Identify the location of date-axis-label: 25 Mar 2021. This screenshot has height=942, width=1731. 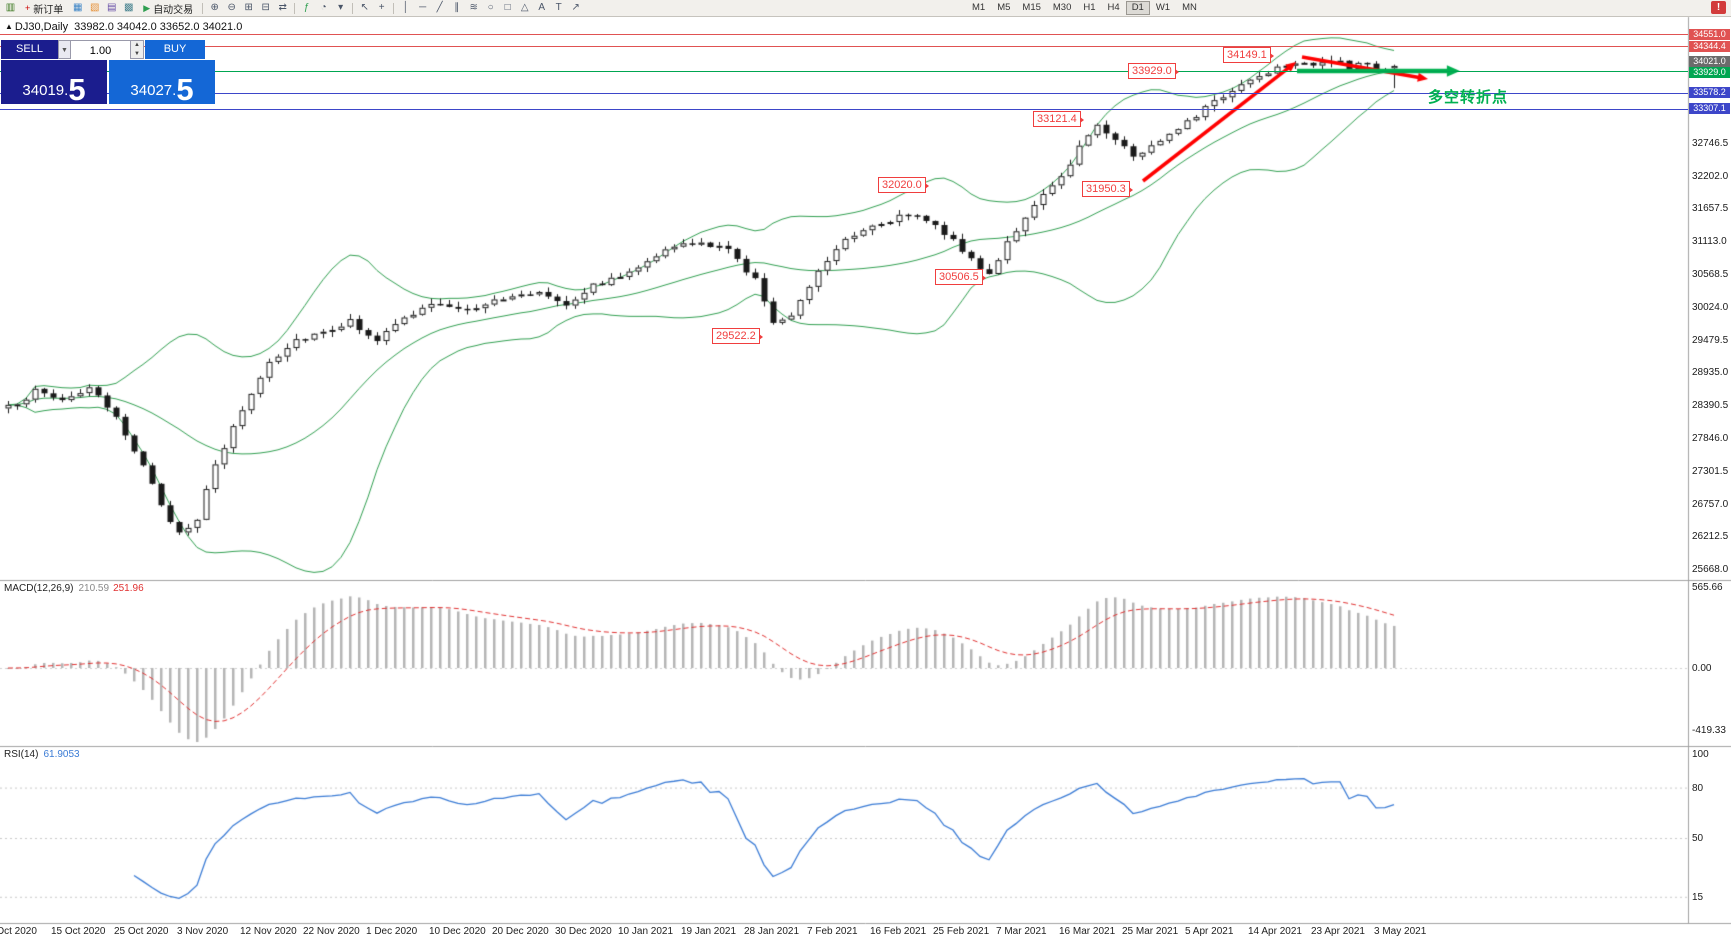
(1150, 931).